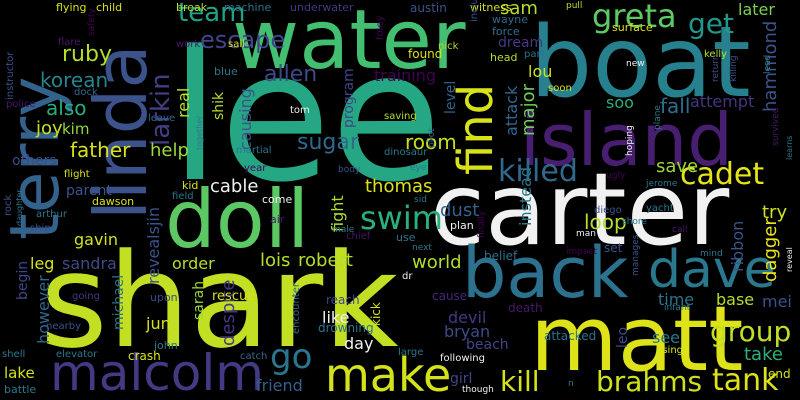  What do you see at coordinates (626, 140) in the screenshot?
I see `word-island: island` at bounding box center [626, 140].